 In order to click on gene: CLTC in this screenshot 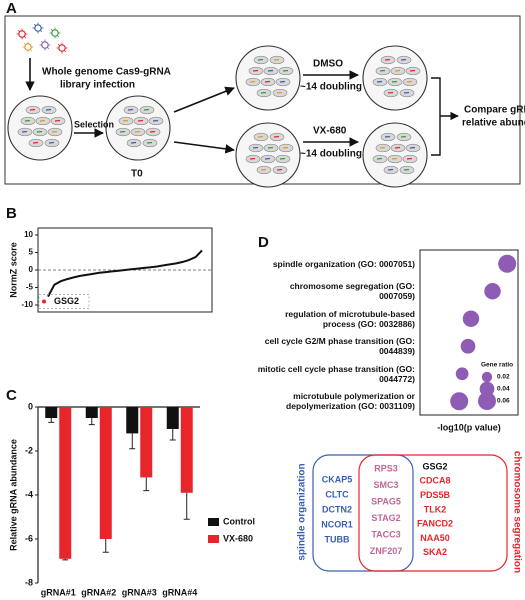, I will do `click(337, 494)`.